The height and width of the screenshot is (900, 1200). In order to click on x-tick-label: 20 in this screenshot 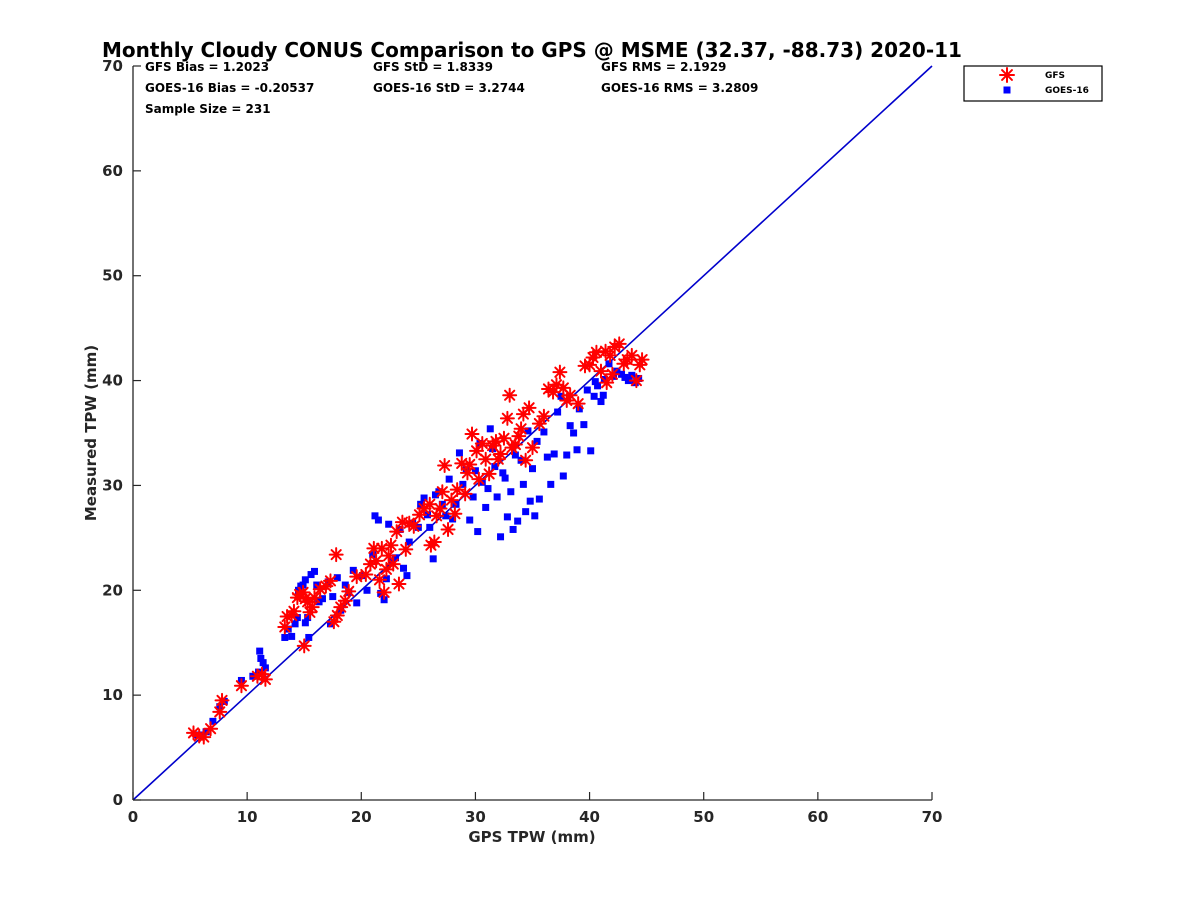, I will do `click(361, 817)`.